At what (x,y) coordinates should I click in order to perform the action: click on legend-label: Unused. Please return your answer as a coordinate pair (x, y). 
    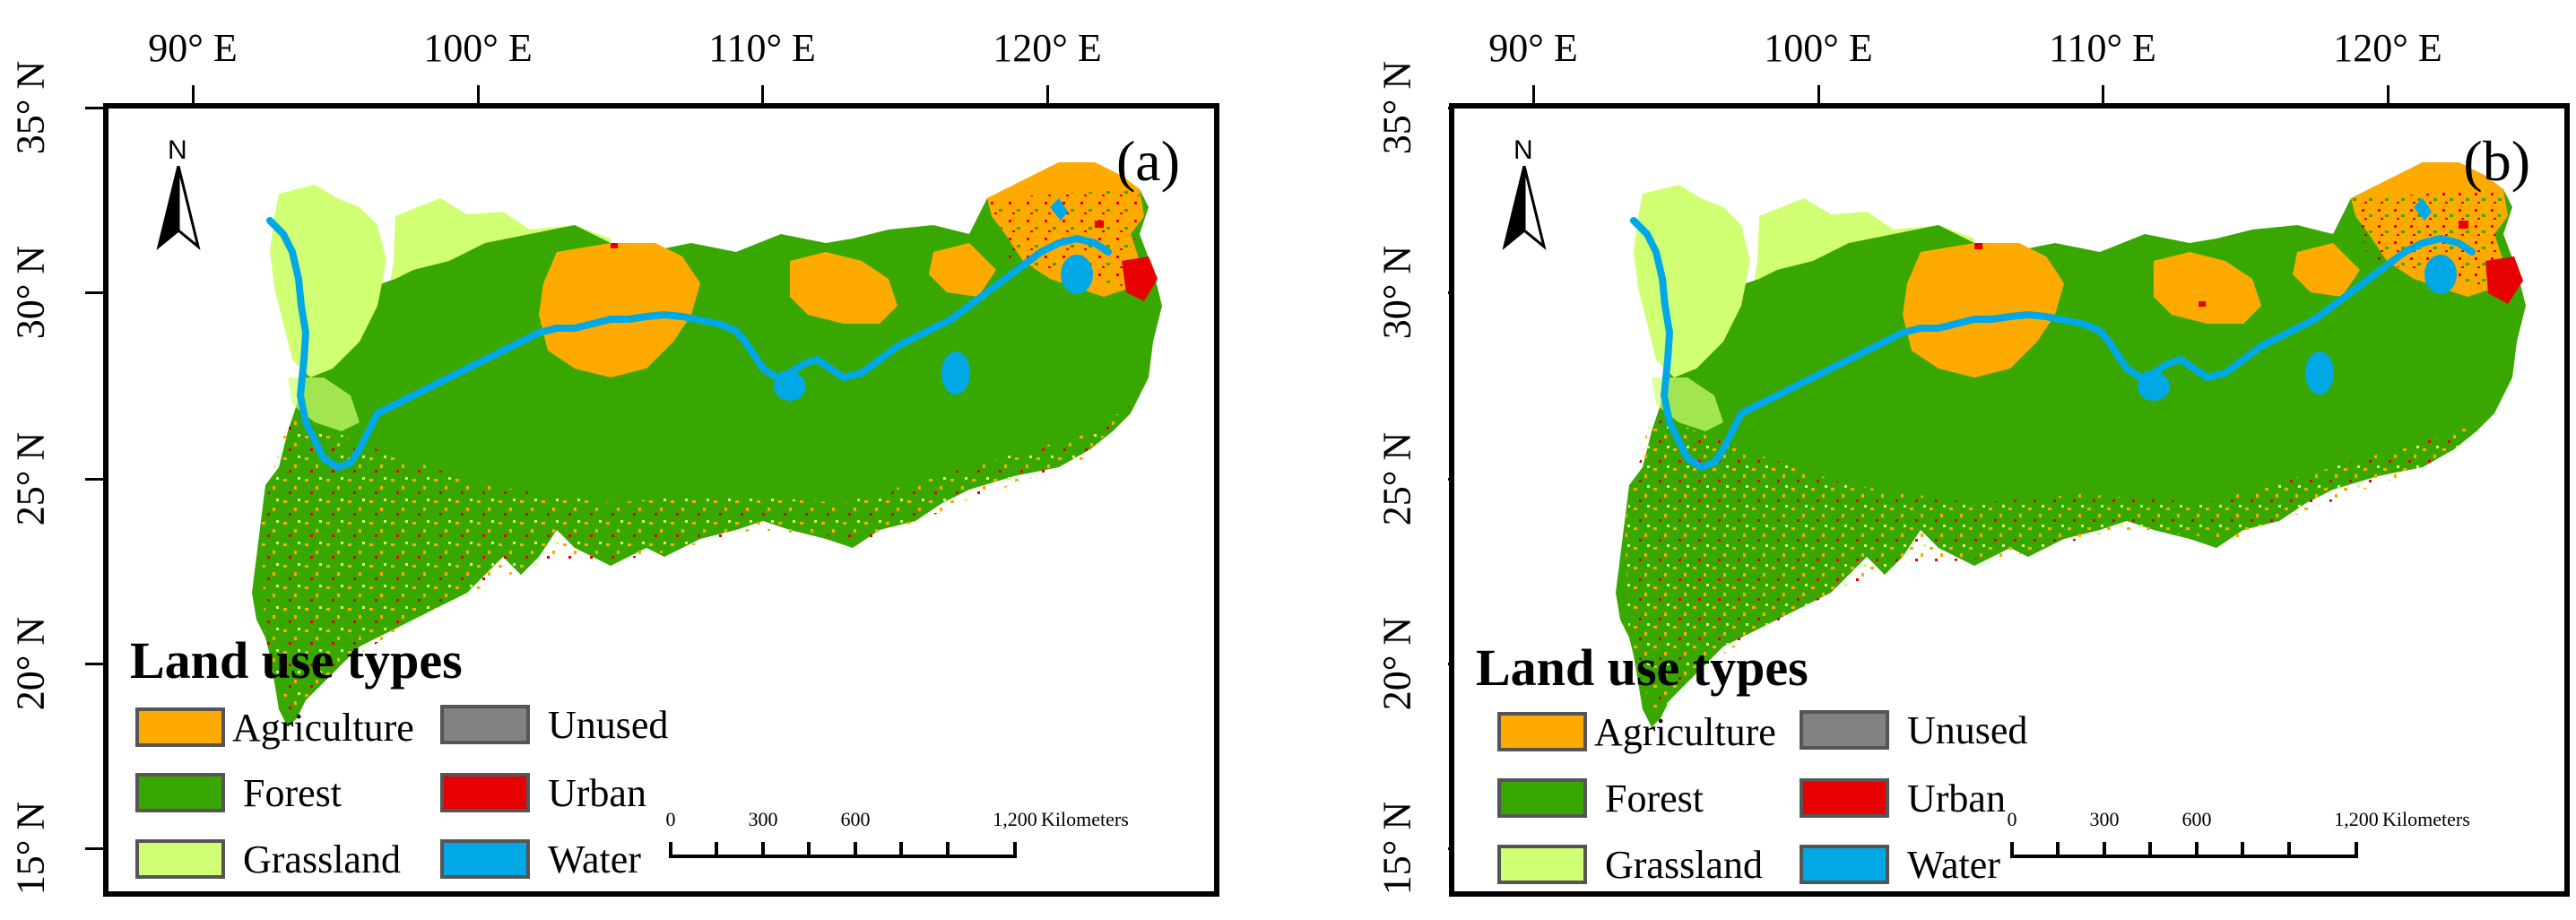
    Looking at the image, I should click on (608, 724).